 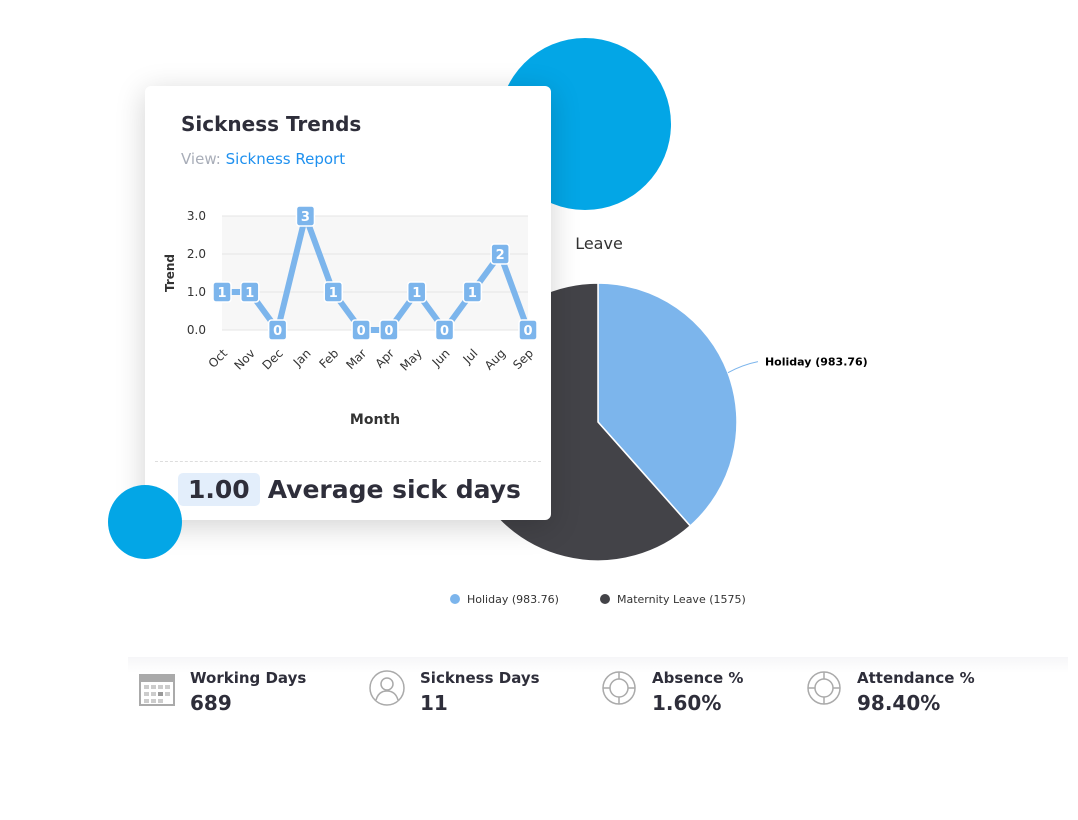 What do you see at coordinates (196, 292) in the screenshot?
I see `y-tick-label: 1.0` at bounding box center [196, 292].